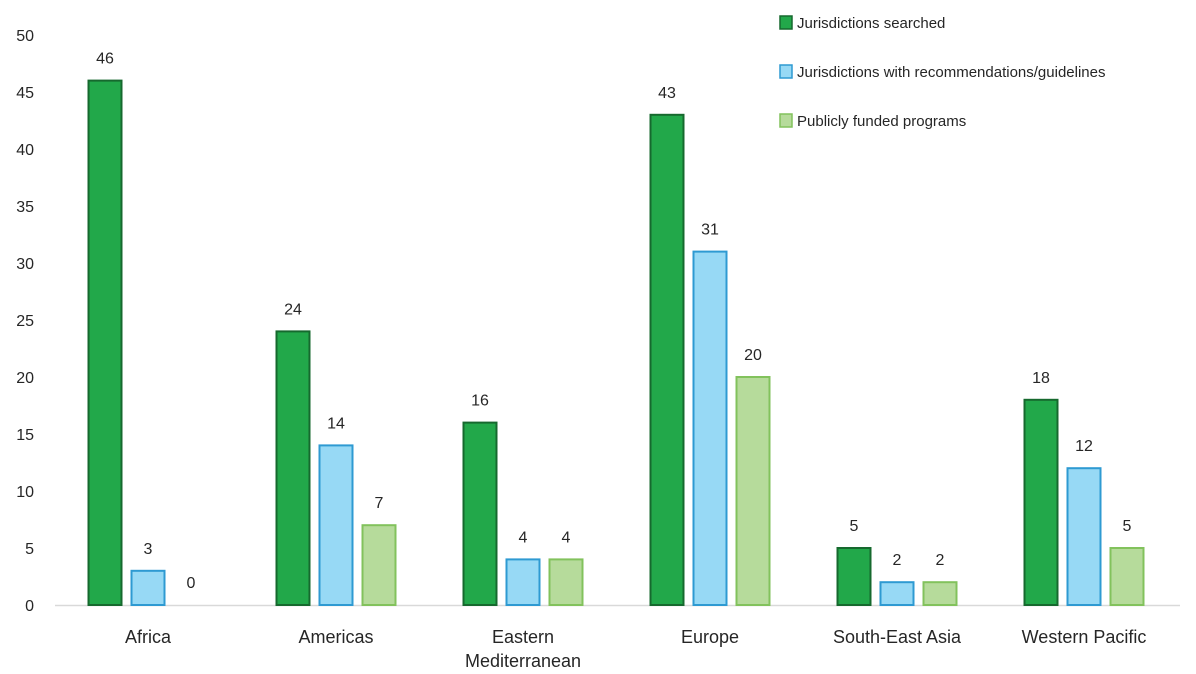 The width and height of the screenshot is (1196, 674). I want to click on legend-label: Publicly funded programs, so click(881, 121).